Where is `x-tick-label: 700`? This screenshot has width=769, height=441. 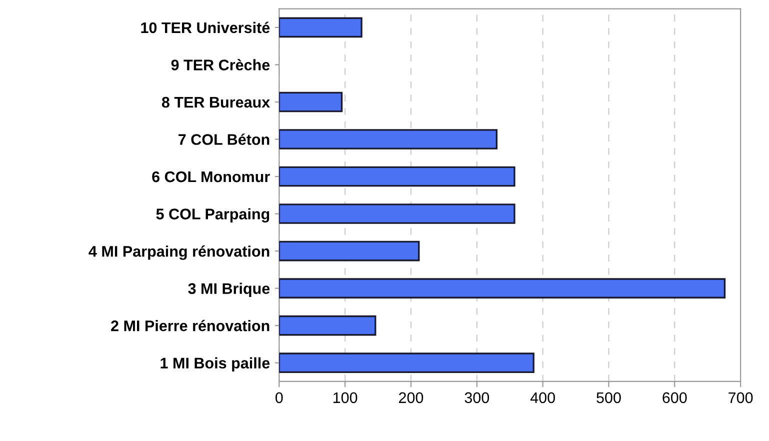 x-tick-label: 700 is located at coordinates (740, 398).